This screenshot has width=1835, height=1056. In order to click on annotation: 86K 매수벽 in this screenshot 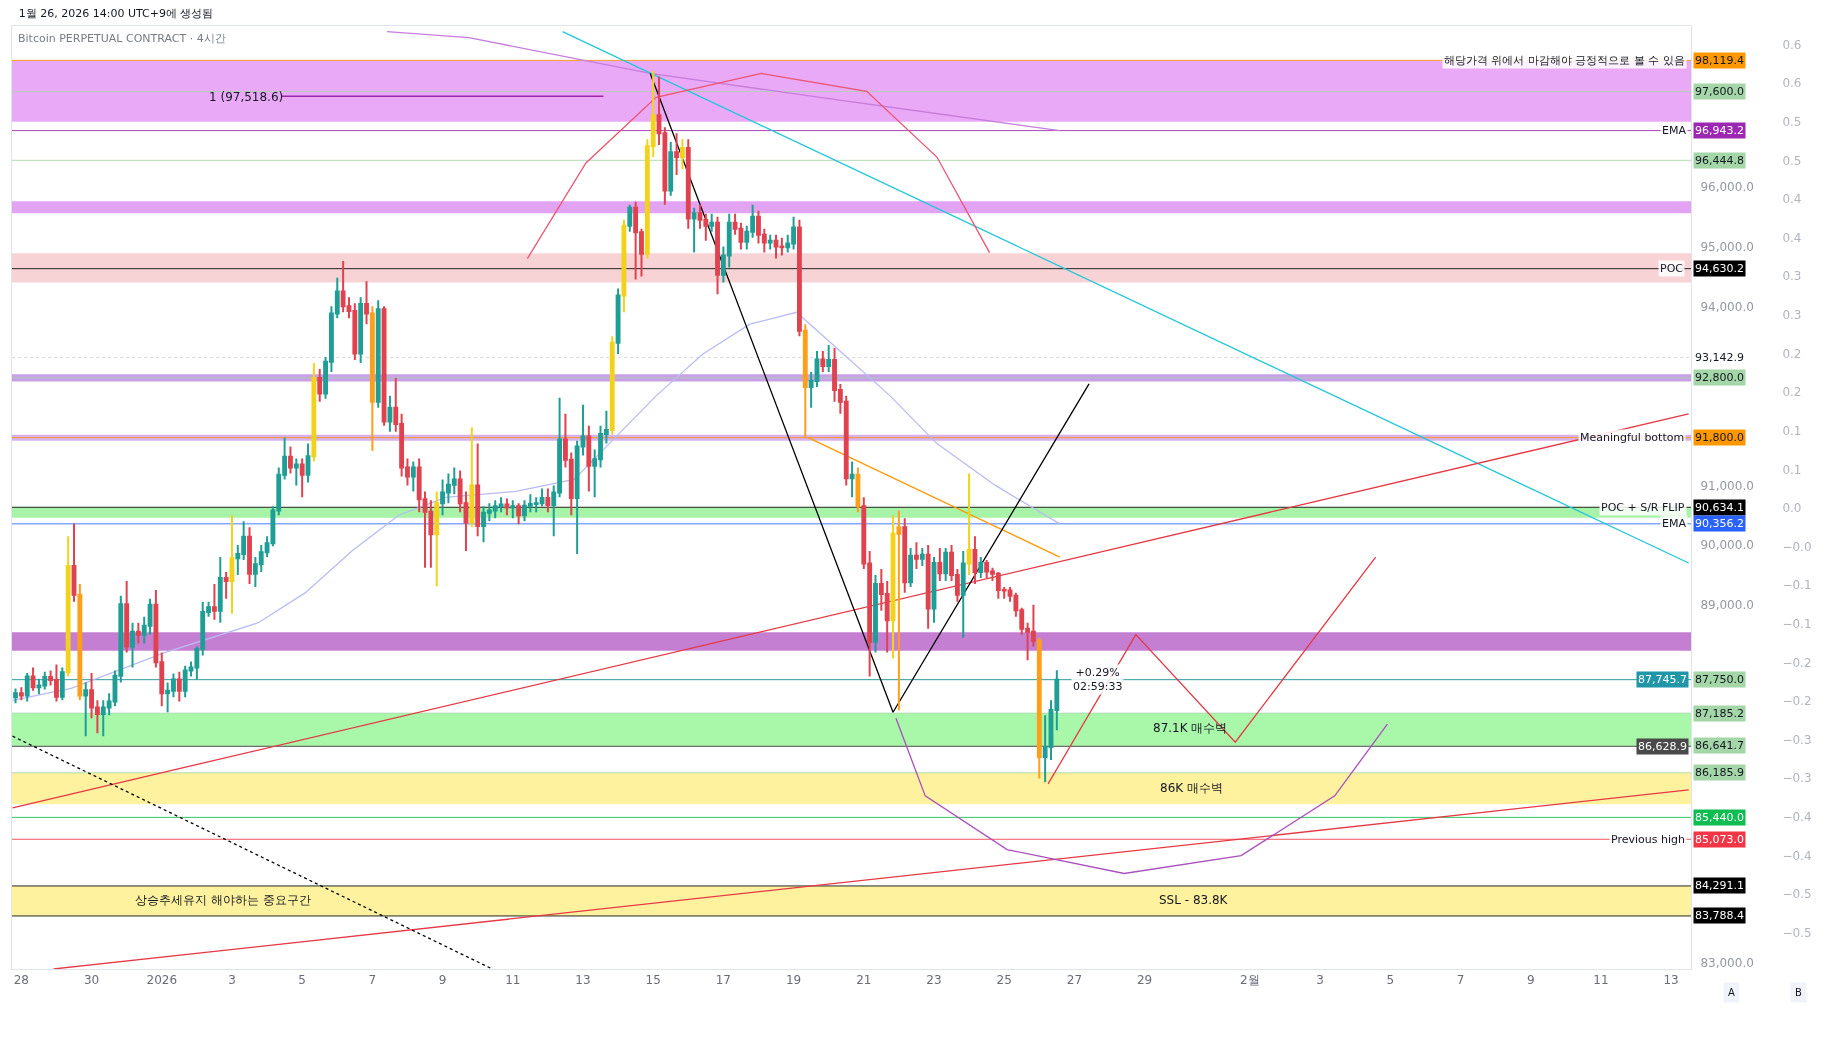, I will do `click(1191, 788)`.